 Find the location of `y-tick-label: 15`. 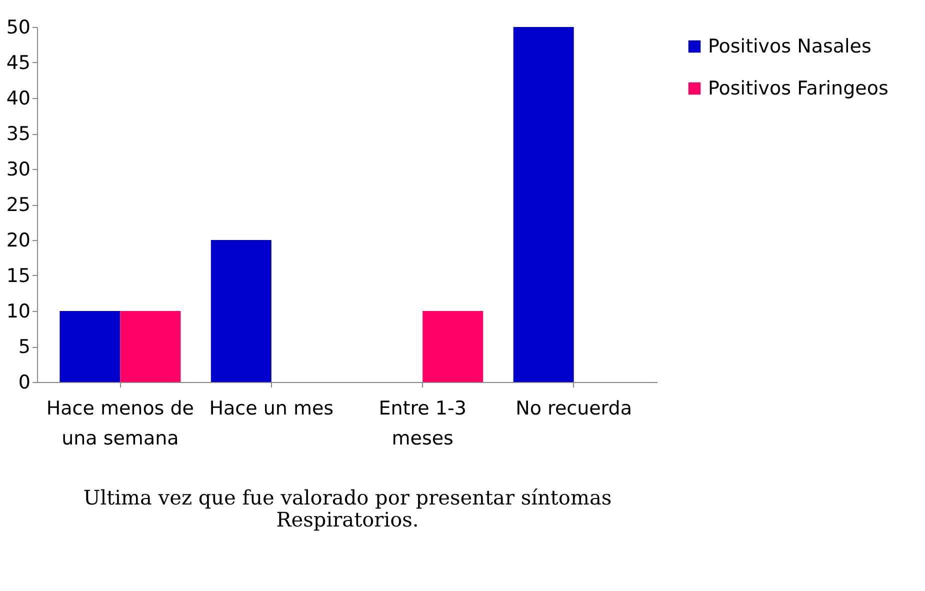

y-tick-label: 15 is located at coordinates (18, 276).